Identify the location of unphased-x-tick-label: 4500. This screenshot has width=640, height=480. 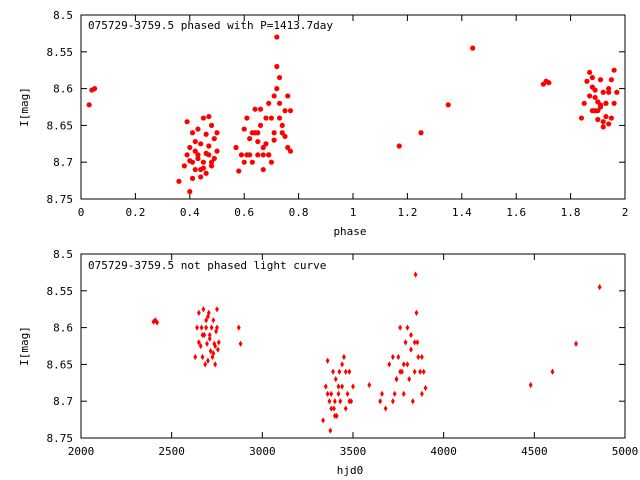
(534, 451).